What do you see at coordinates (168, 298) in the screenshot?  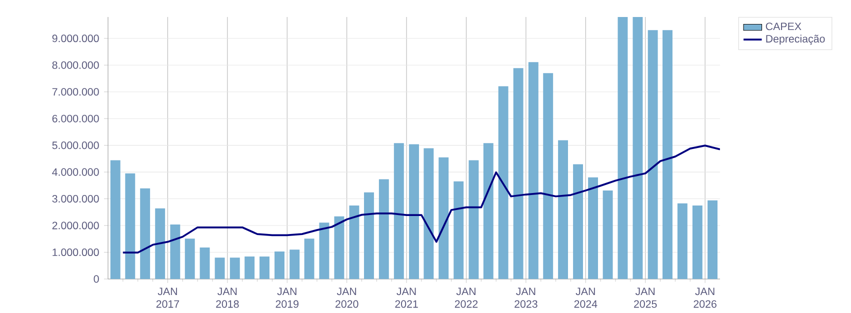 I see `x-tick-label: JAN 2017` at bounding box center [168, 298].